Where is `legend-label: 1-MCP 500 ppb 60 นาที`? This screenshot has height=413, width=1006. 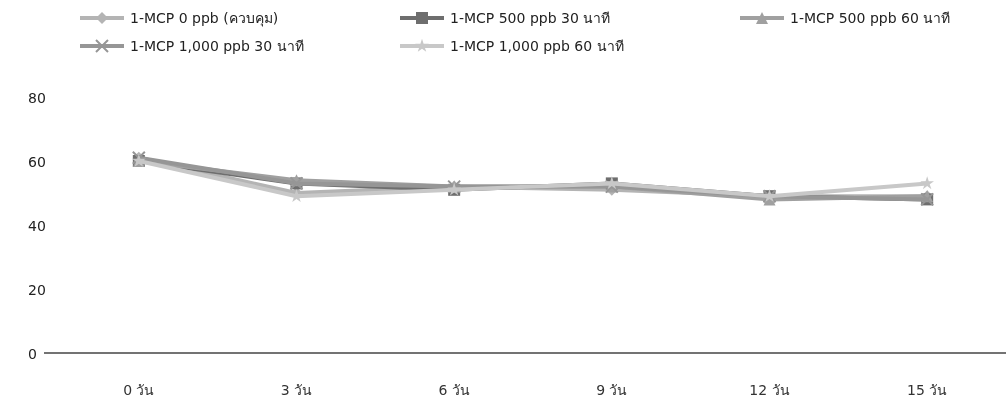
legend-label: 1-MCP 500 ppb 60 นาที is located at coordinates (870, 18).